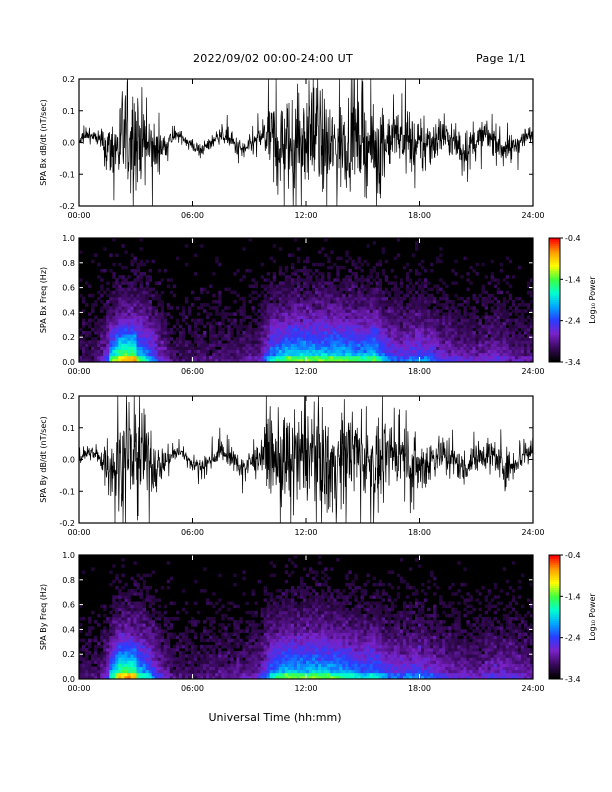 This screenshot has height=792, width=612. I want to click on y-tick-label: 0.1, so click(68, 428).